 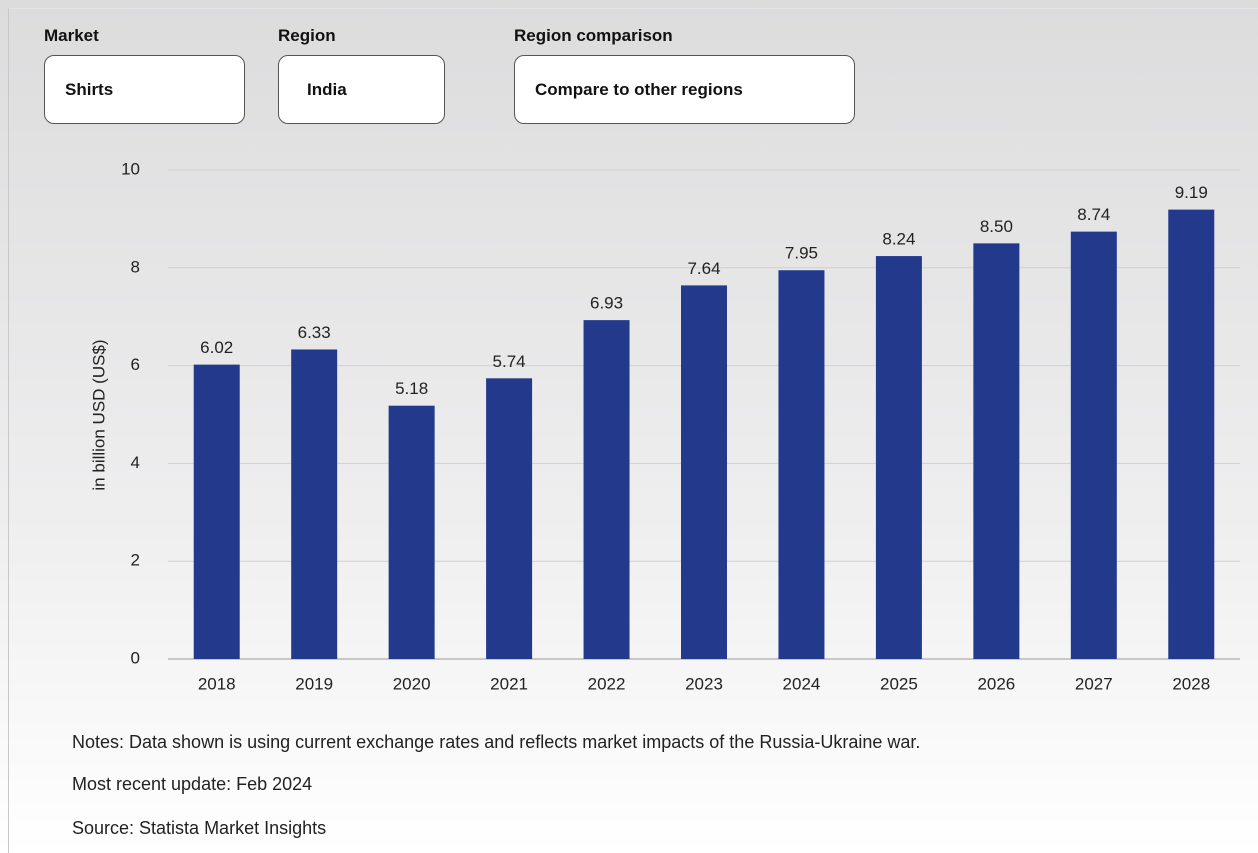 What do you see at coordinates (412, 683) in the screenshot?
I see `x-tick-label: 2020` at bounding box center [412, 683].